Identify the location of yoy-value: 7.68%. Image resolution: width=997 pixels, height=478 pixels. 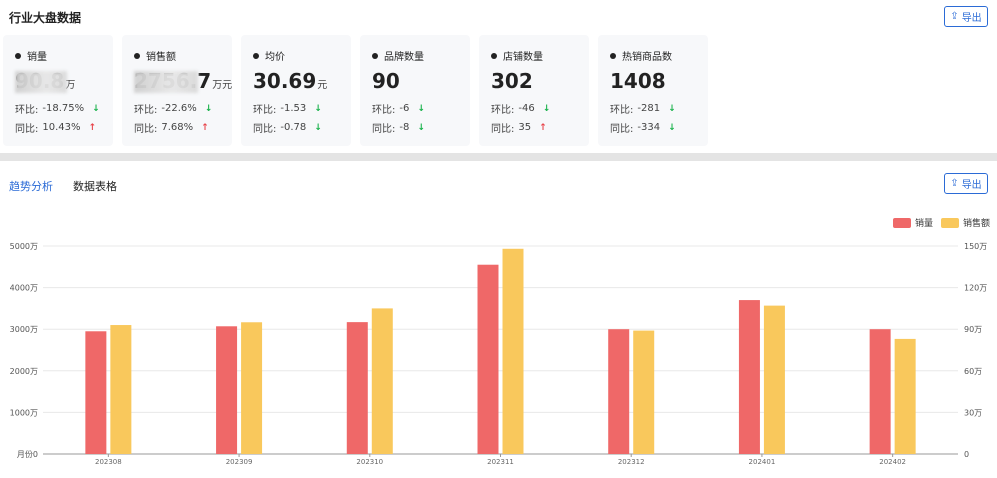
(177, 127).